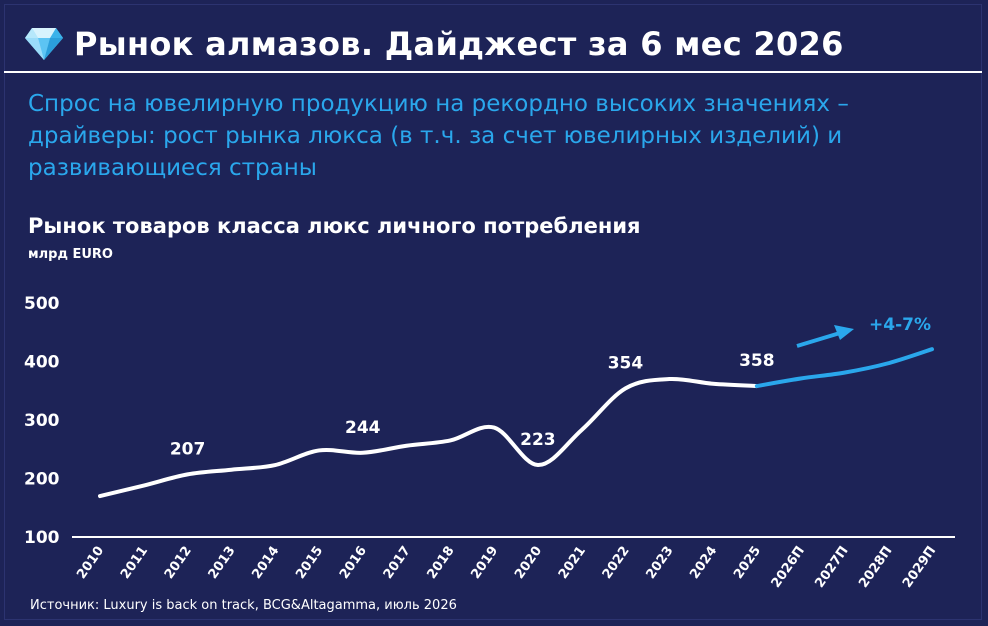 This screenshot has height=626, width=988. Describe the element at coordinates (353, 563) in the screenshot. I see `x-tick-label: 2016` at that location.